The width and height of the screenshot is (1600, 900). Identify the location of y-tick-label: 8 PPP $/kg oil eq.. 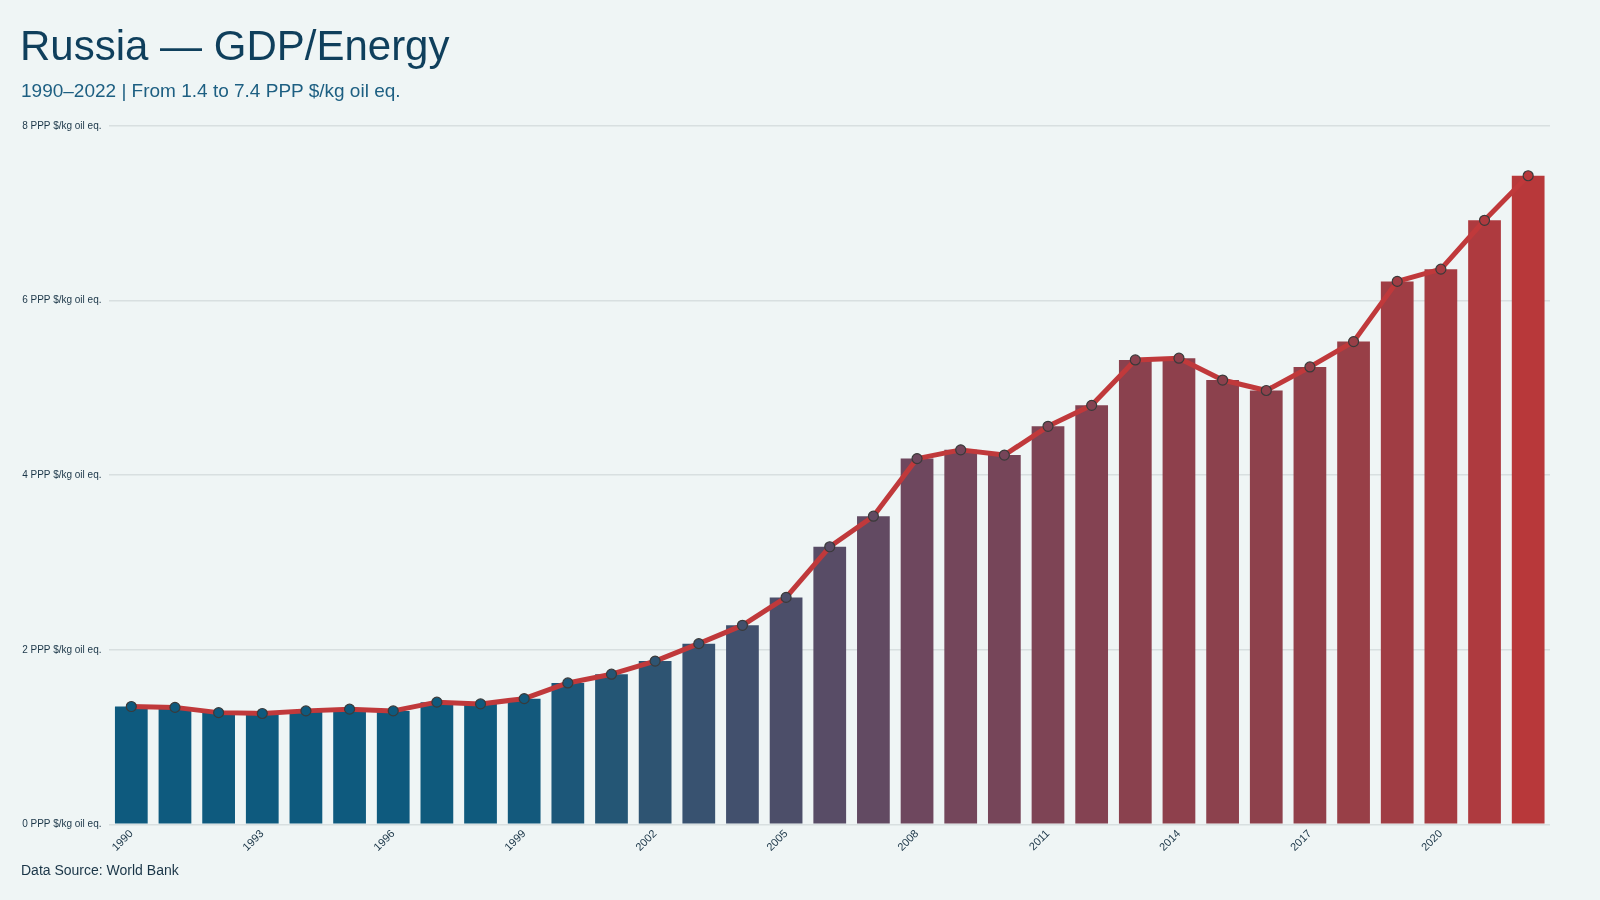
(62, 125).